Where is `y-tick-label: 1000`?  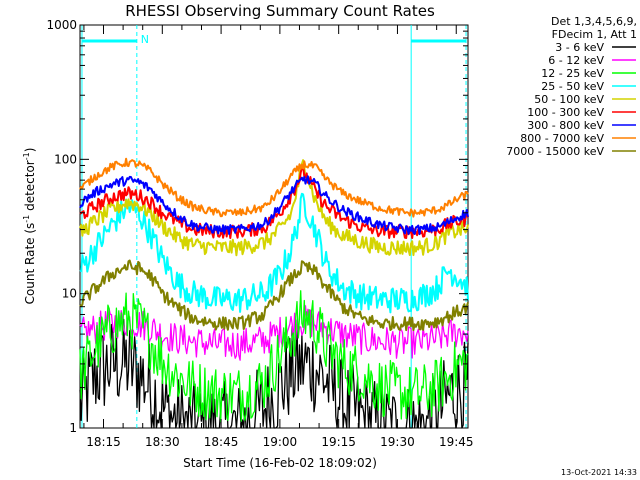 y-tick-label: 1000 is located at coordinates (61, 25).